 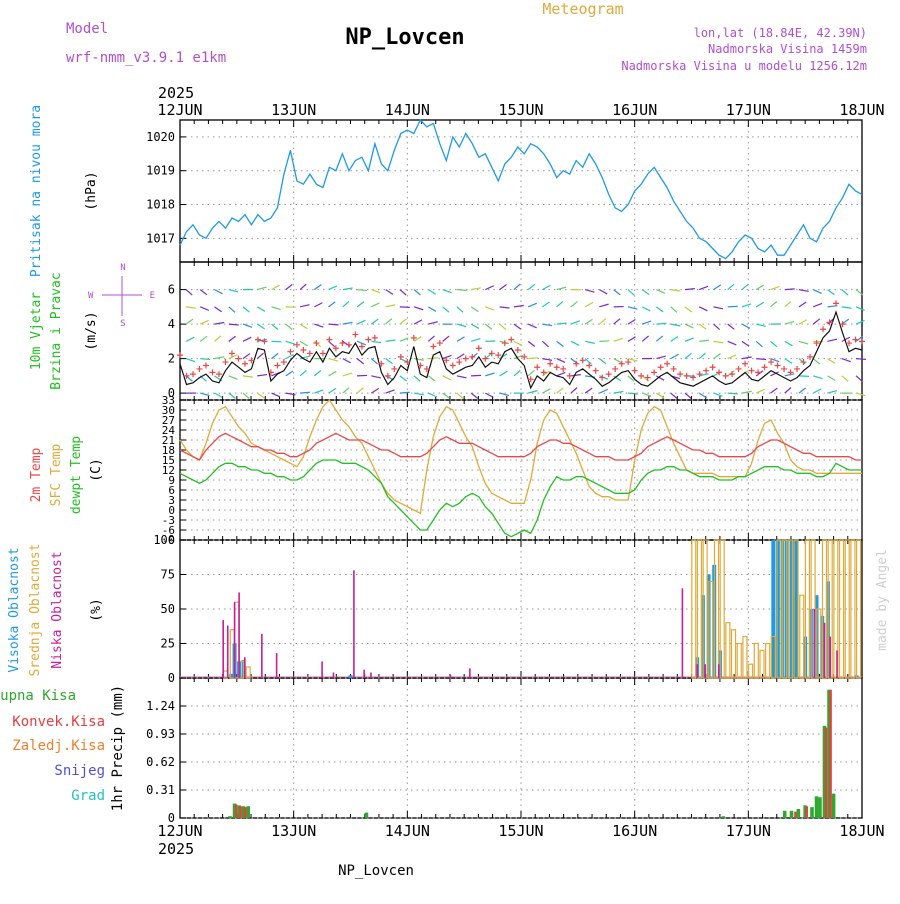 What do you see at coordinates (160, 790) in the screenshot?
I see `y-tick-label: 0.31` at bounding box center [160, 790].